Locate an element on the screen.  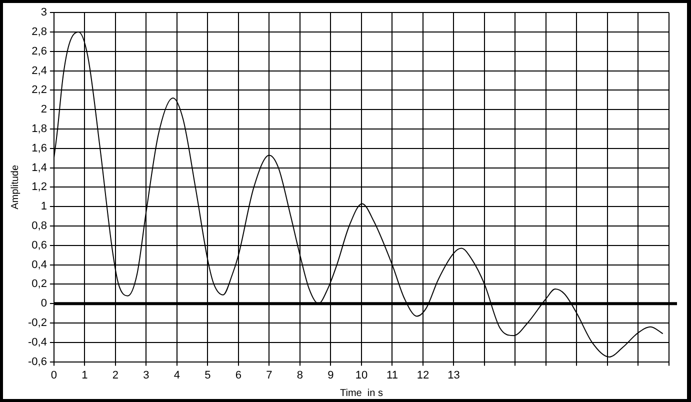
x-tick-label: 4 is located at coordinates (177, 375).